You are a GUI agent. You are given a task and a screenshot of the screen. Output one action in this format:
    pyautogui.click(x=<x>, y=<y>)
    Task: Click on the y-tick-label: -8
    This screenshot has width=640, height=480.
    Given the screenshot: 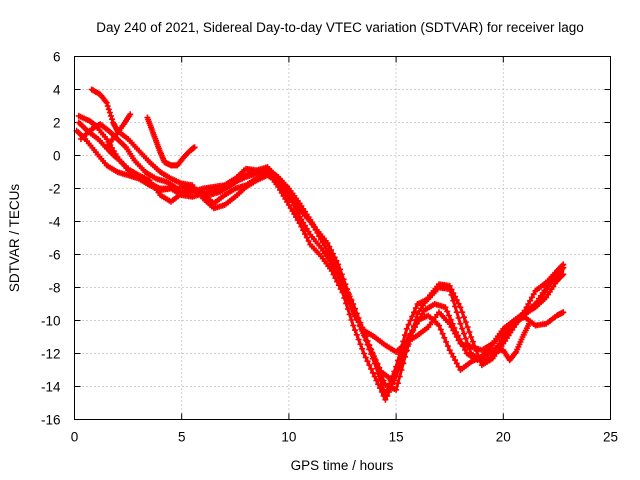 What is the action you would take?
    pyautogui.click(x=54, y=288)
    